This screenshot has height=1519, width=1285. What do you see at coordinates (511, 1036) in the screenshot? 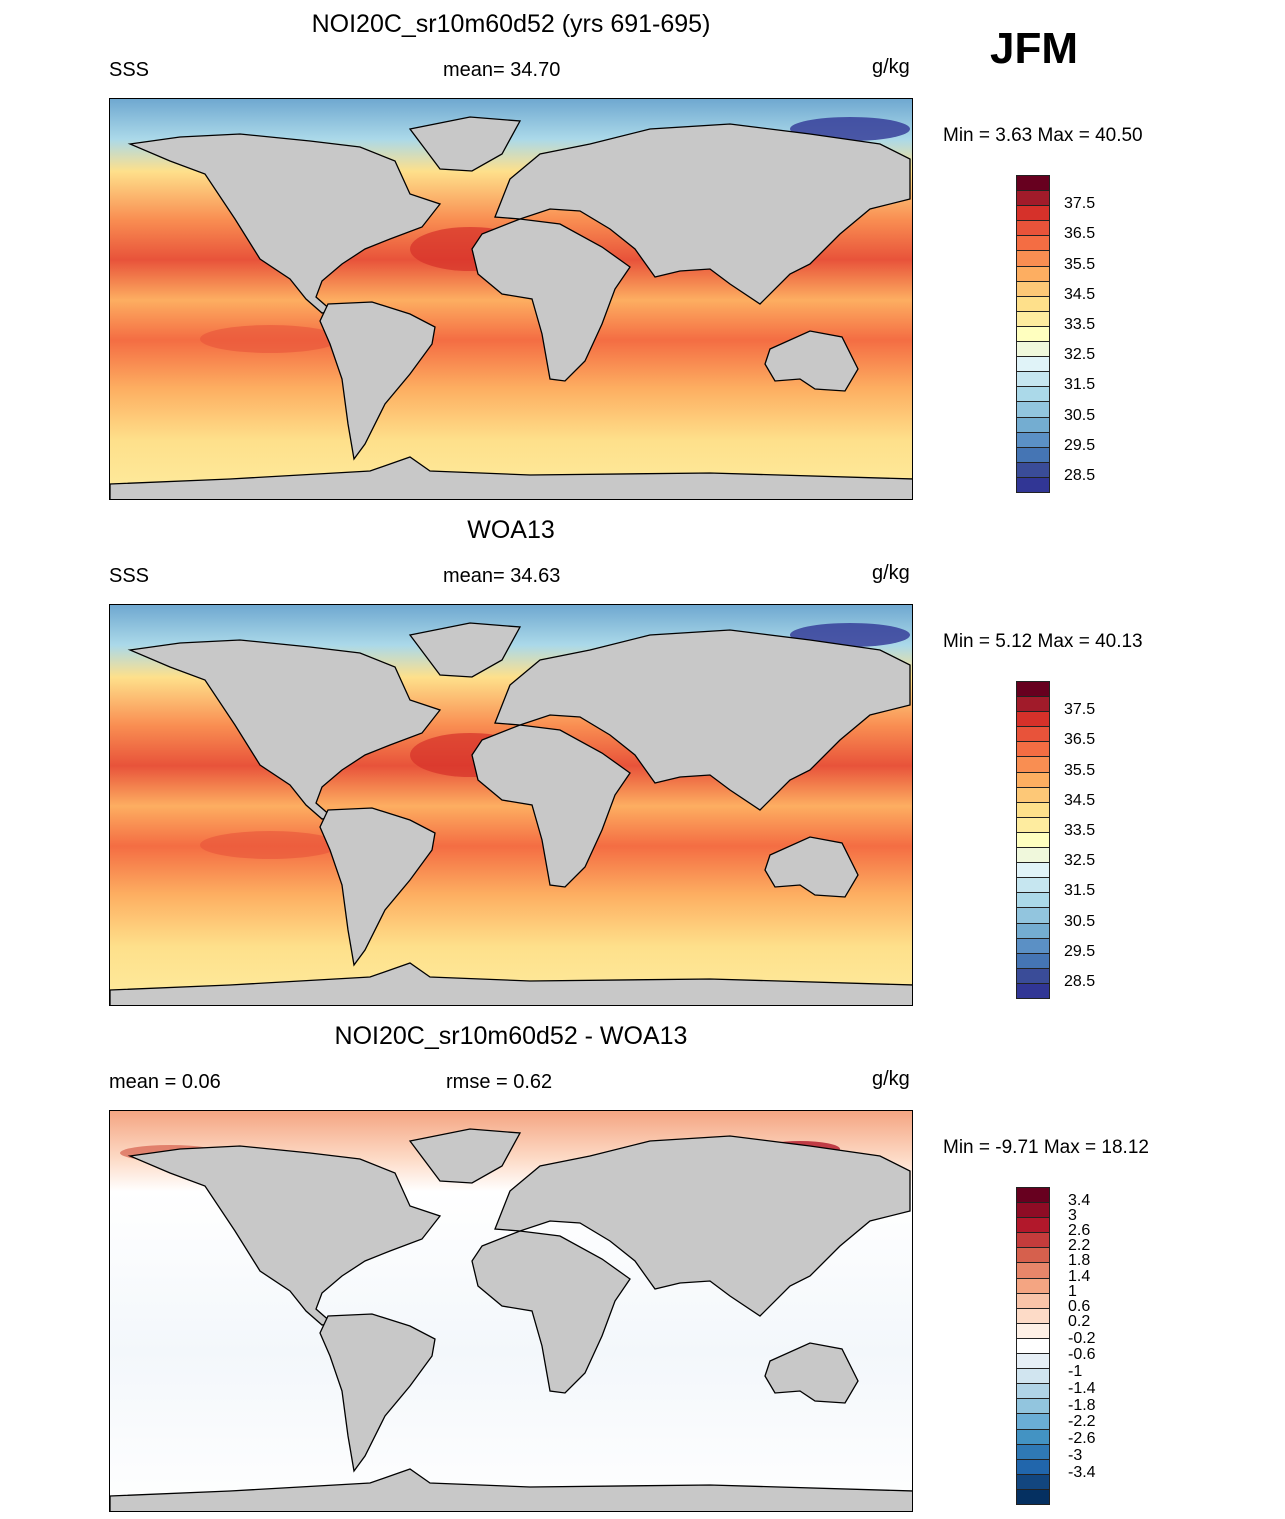
I see `panel-title: NOI20C_sr10m60d52 - WOA13` at bounding box center [511, 1036].